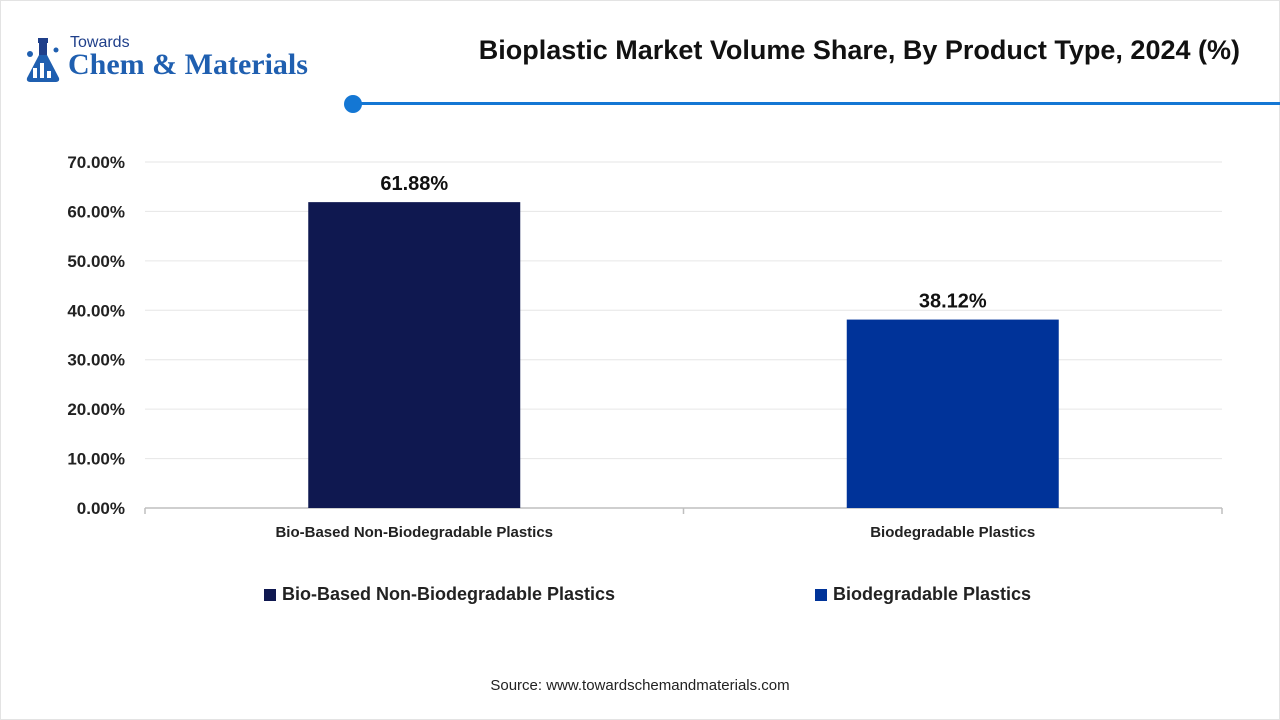 The image size is (1280, 720). Describe the element at coordinates (96, 409) in the screenshot. I see `y-tick-label: 20.00%` at that location.